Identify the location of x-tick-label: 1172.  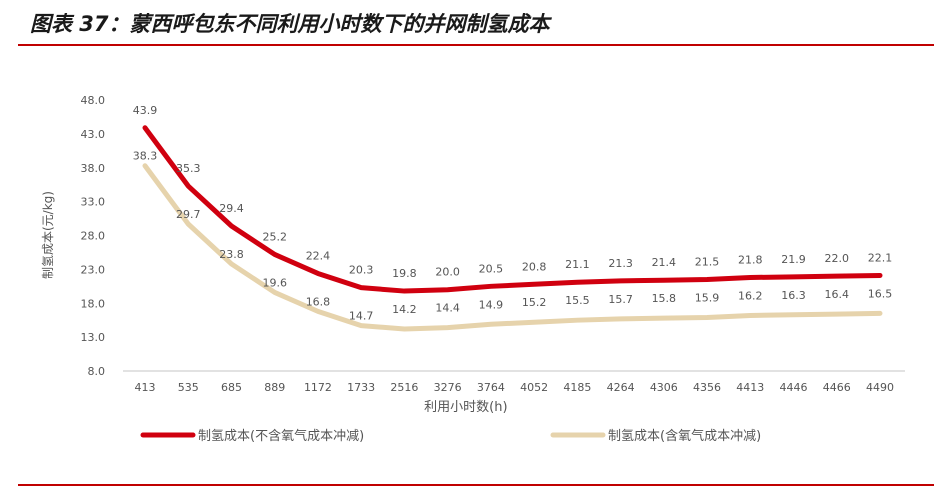
(318, 387).